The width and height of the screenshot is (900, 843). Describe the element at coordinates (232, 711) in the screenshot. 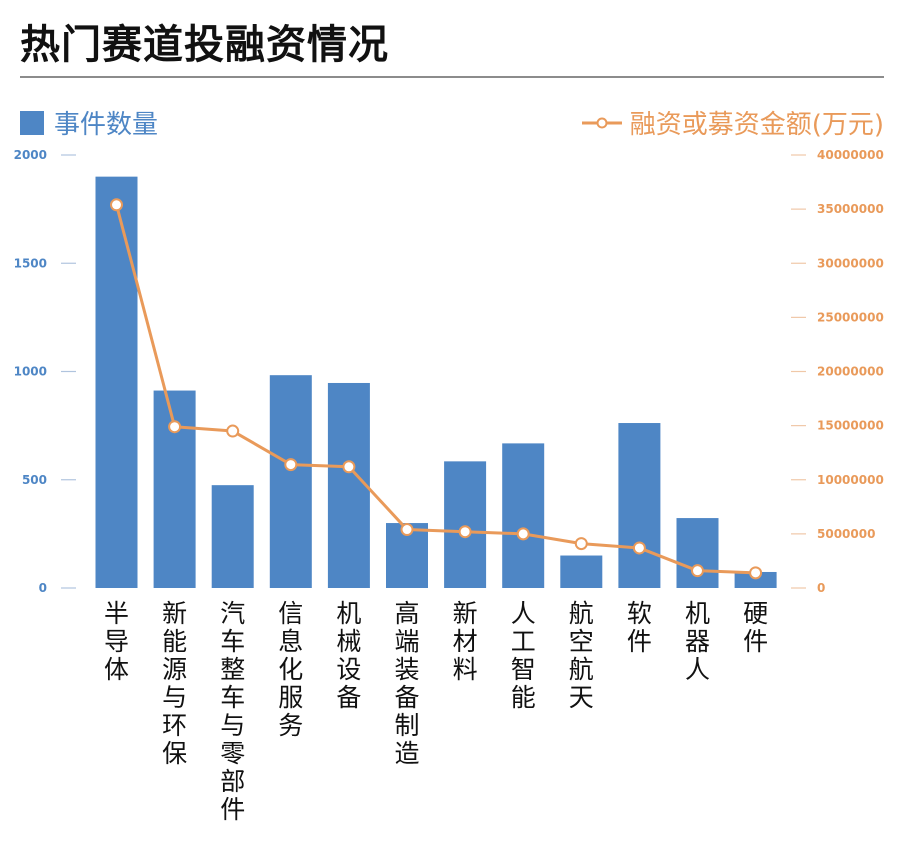

I see `category-label: 汽车整车与零部件` at that location.